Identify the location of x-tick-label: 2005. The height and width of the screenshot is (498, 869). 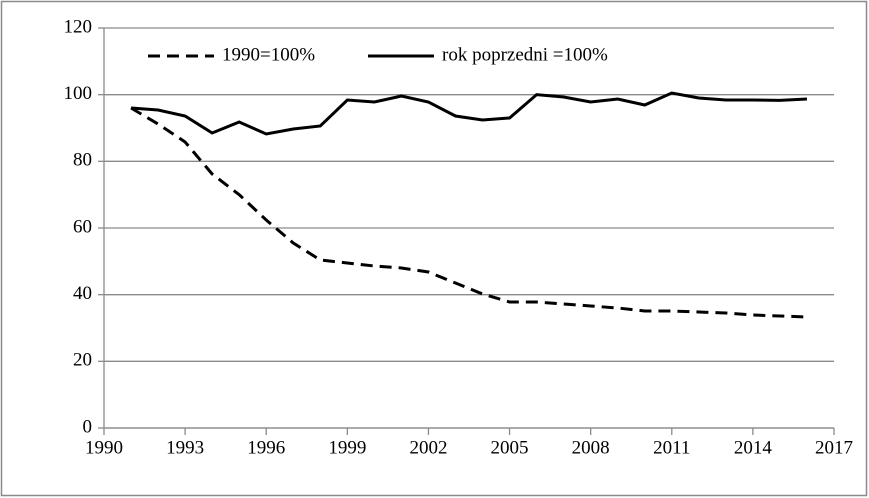
(510, 447).